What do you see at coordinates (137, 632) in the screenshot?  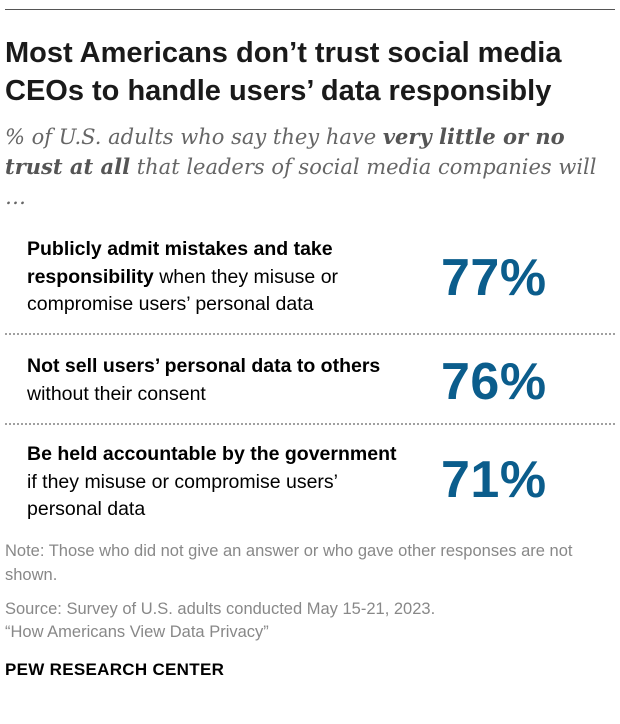 I see `source-report: “How Americans View Data Privacy”` at bounding box center [137, 632].